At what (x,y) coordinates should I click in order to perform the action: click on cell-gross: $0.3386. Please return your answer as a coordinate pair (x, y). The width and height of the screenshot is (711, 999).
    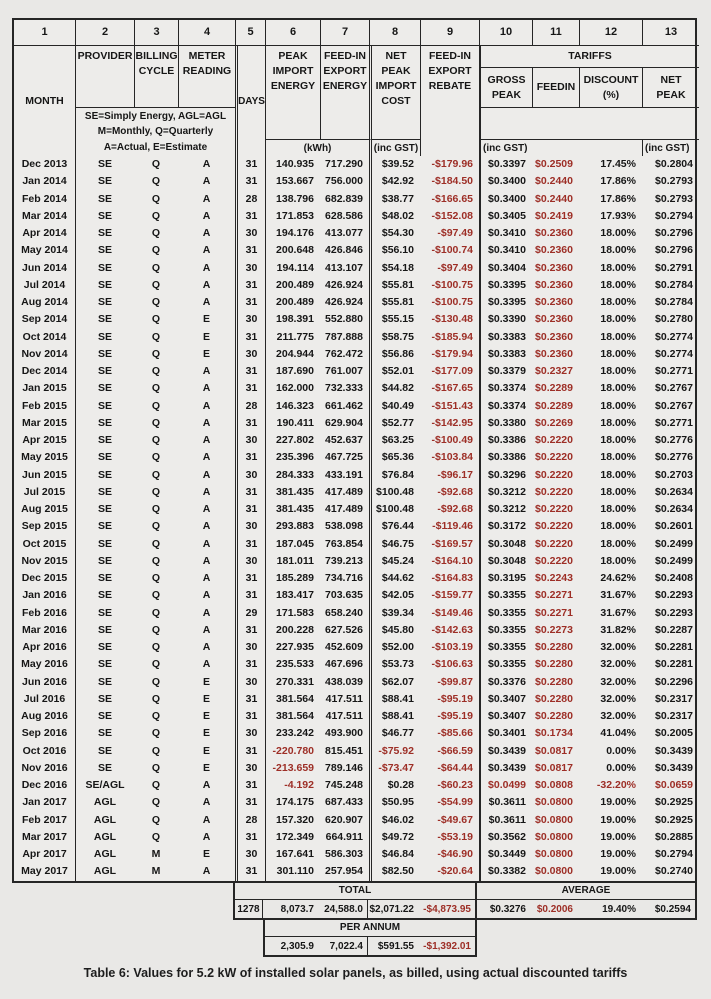
    Looking at the image, I should click on (505, 458).